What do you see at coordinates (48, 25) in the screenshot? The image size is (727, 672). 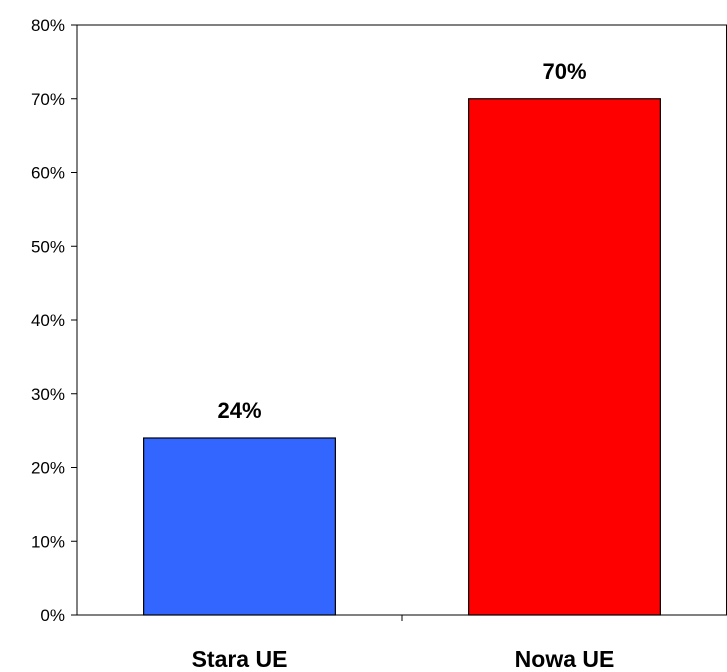 I see `y-tick-label: 80%` at bounding box center [48, 25].